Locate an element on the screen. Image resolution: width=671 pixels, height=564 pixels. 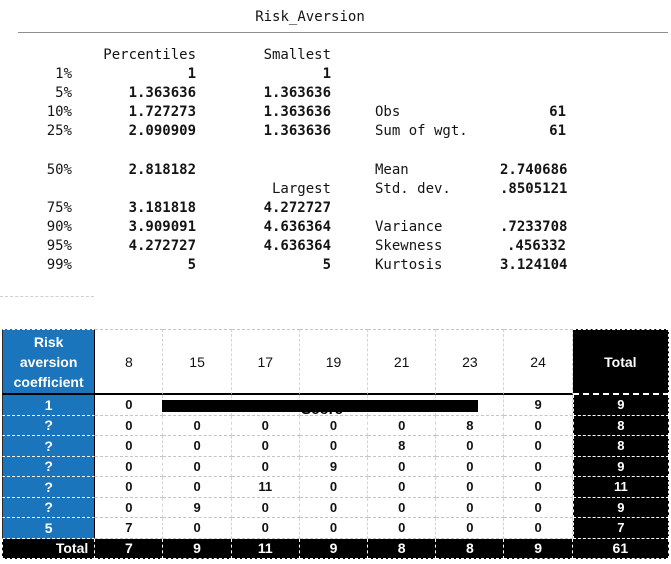
summary-header-row: Percentiles Smallest is located at coordinates (335, 55).